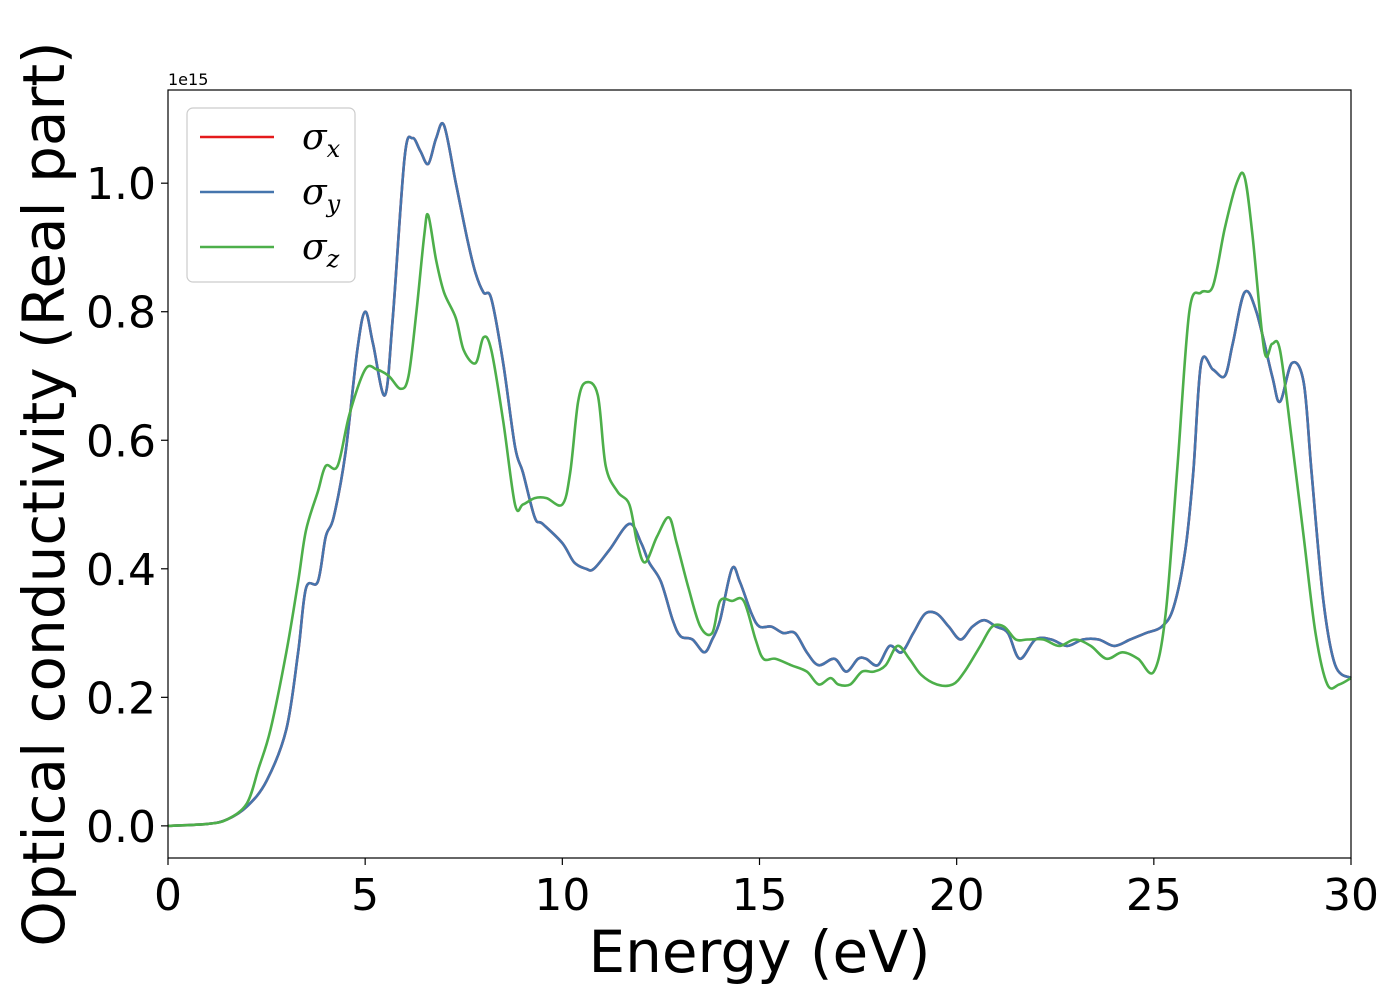 Image resolution: width=1400 pixels, height=1000 pixels. What do you see at coordinates (188, 79) in the screenshot?
I see `y-offset-label: 1e15` at bounding box center [188, 79].